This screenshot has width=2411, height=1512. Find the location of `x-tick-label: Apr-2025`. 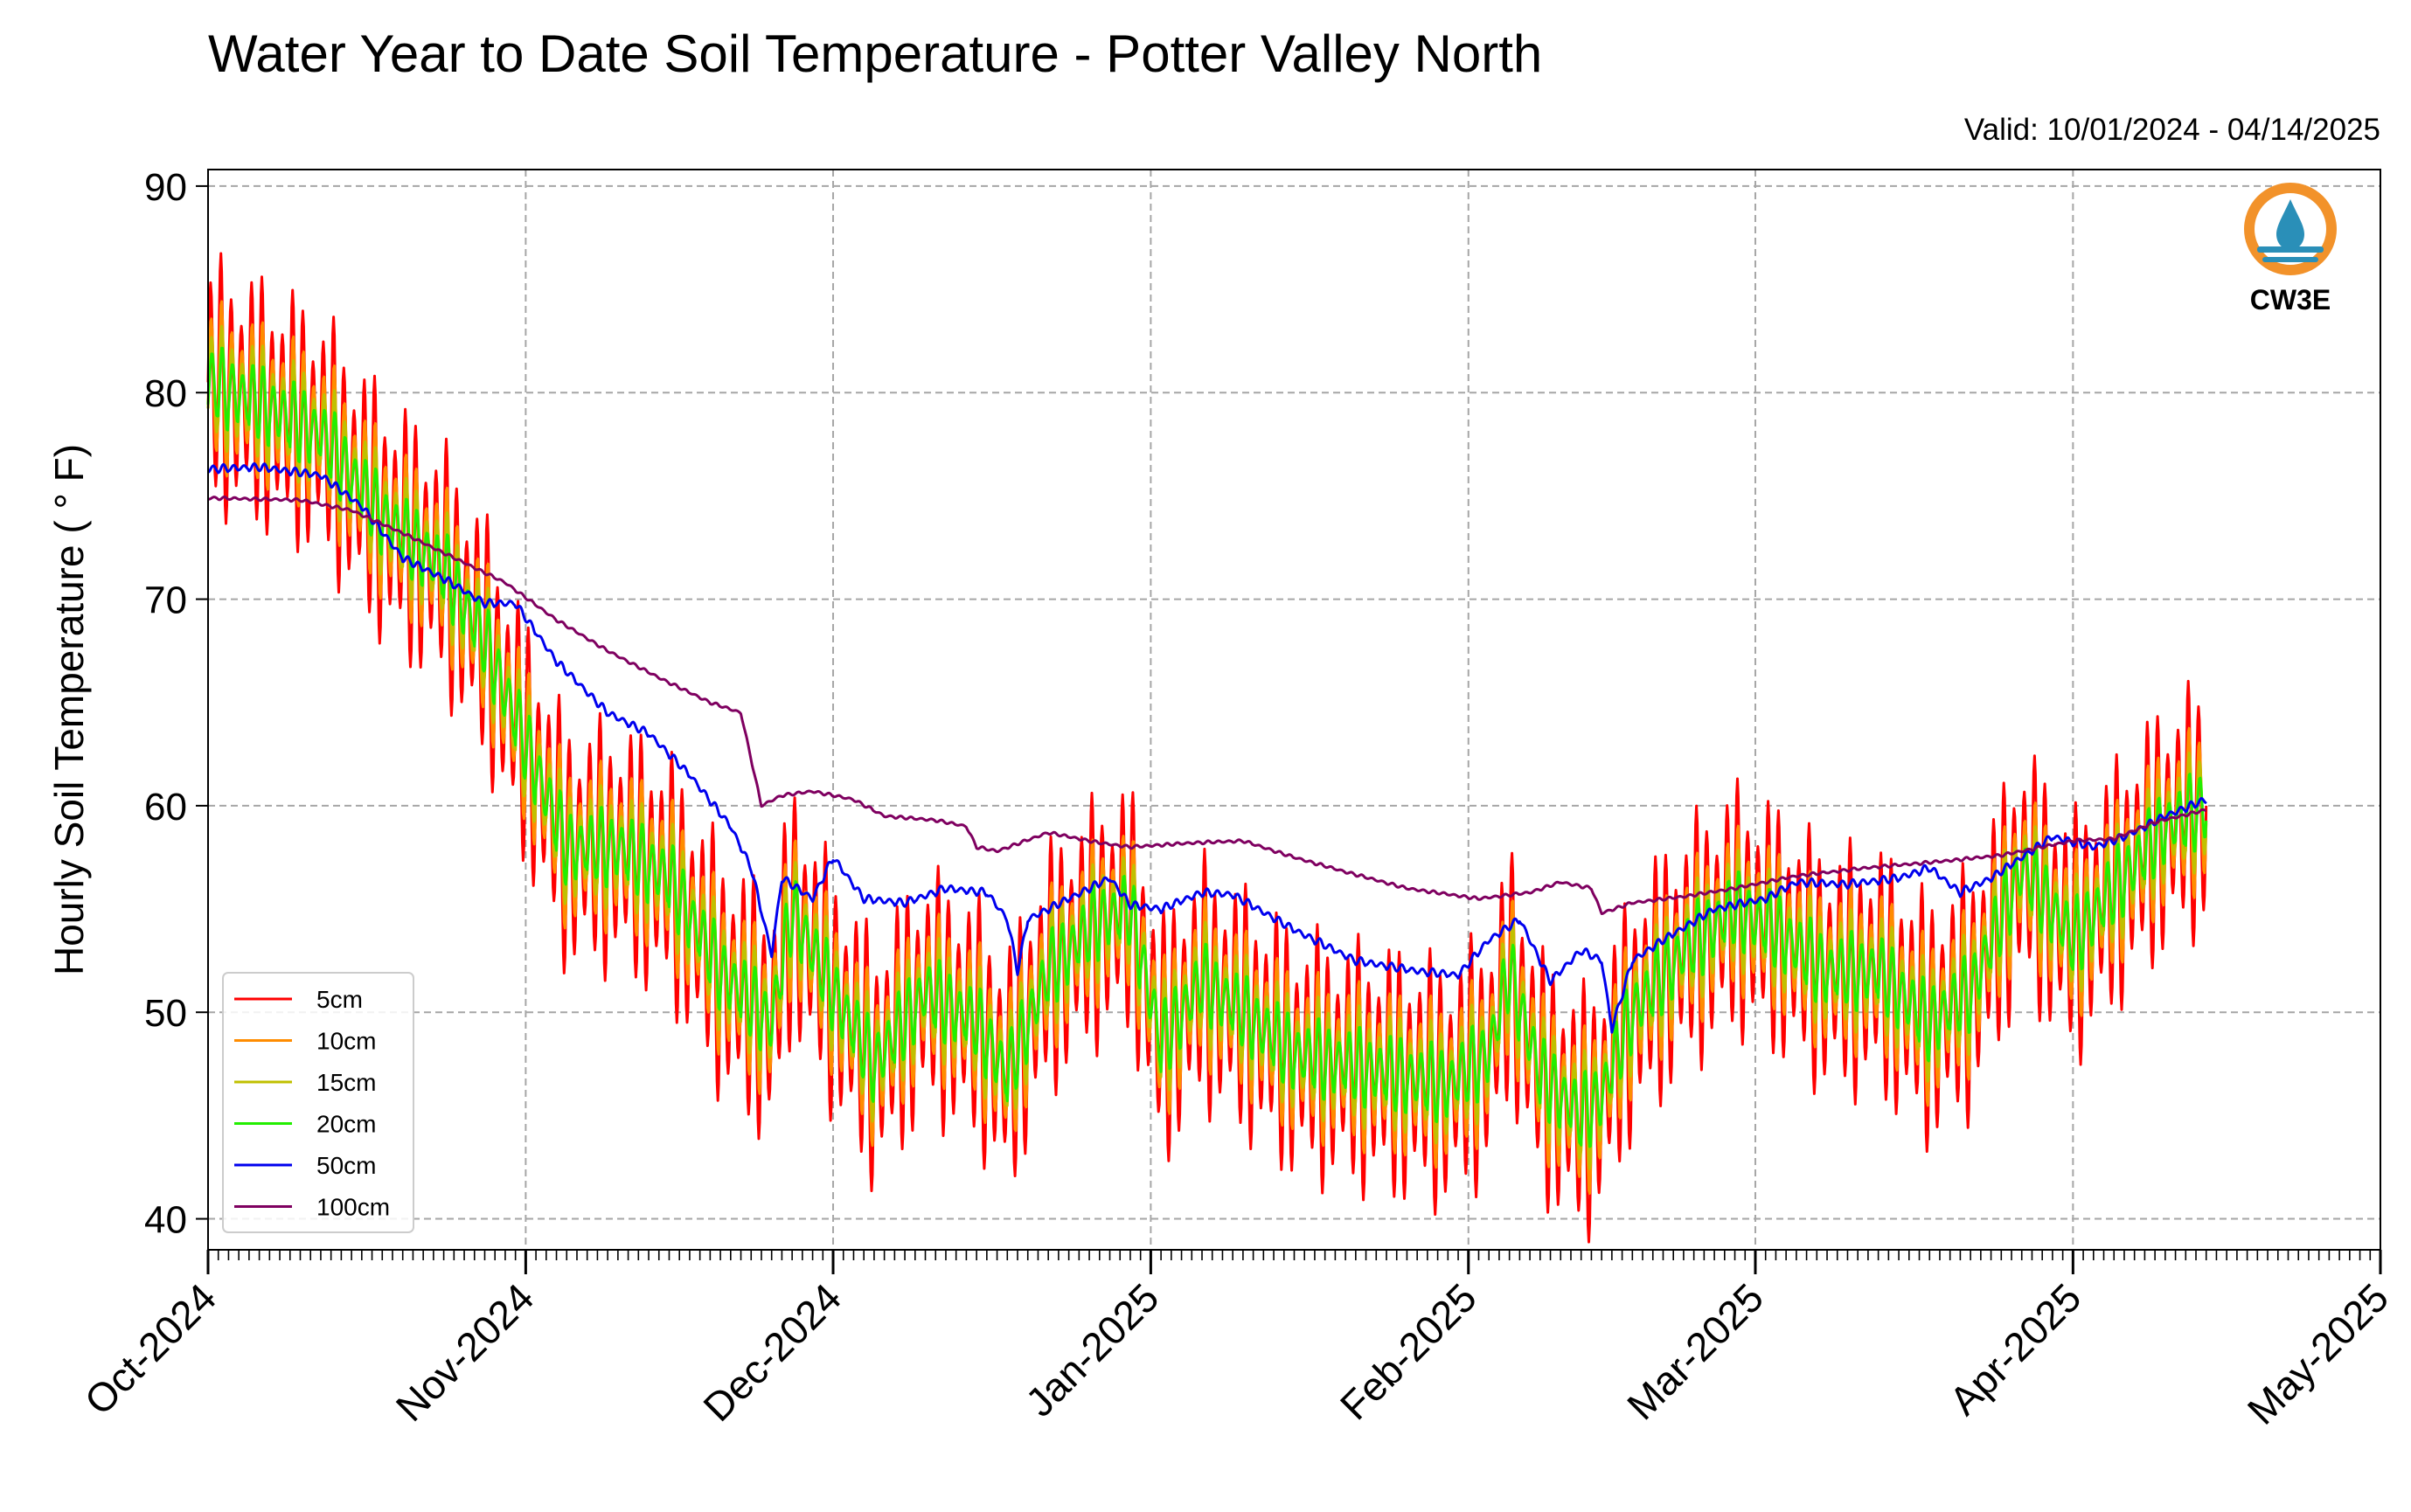

x-tick-label: Apr-2025 is located at coordinates (2016, 1349).